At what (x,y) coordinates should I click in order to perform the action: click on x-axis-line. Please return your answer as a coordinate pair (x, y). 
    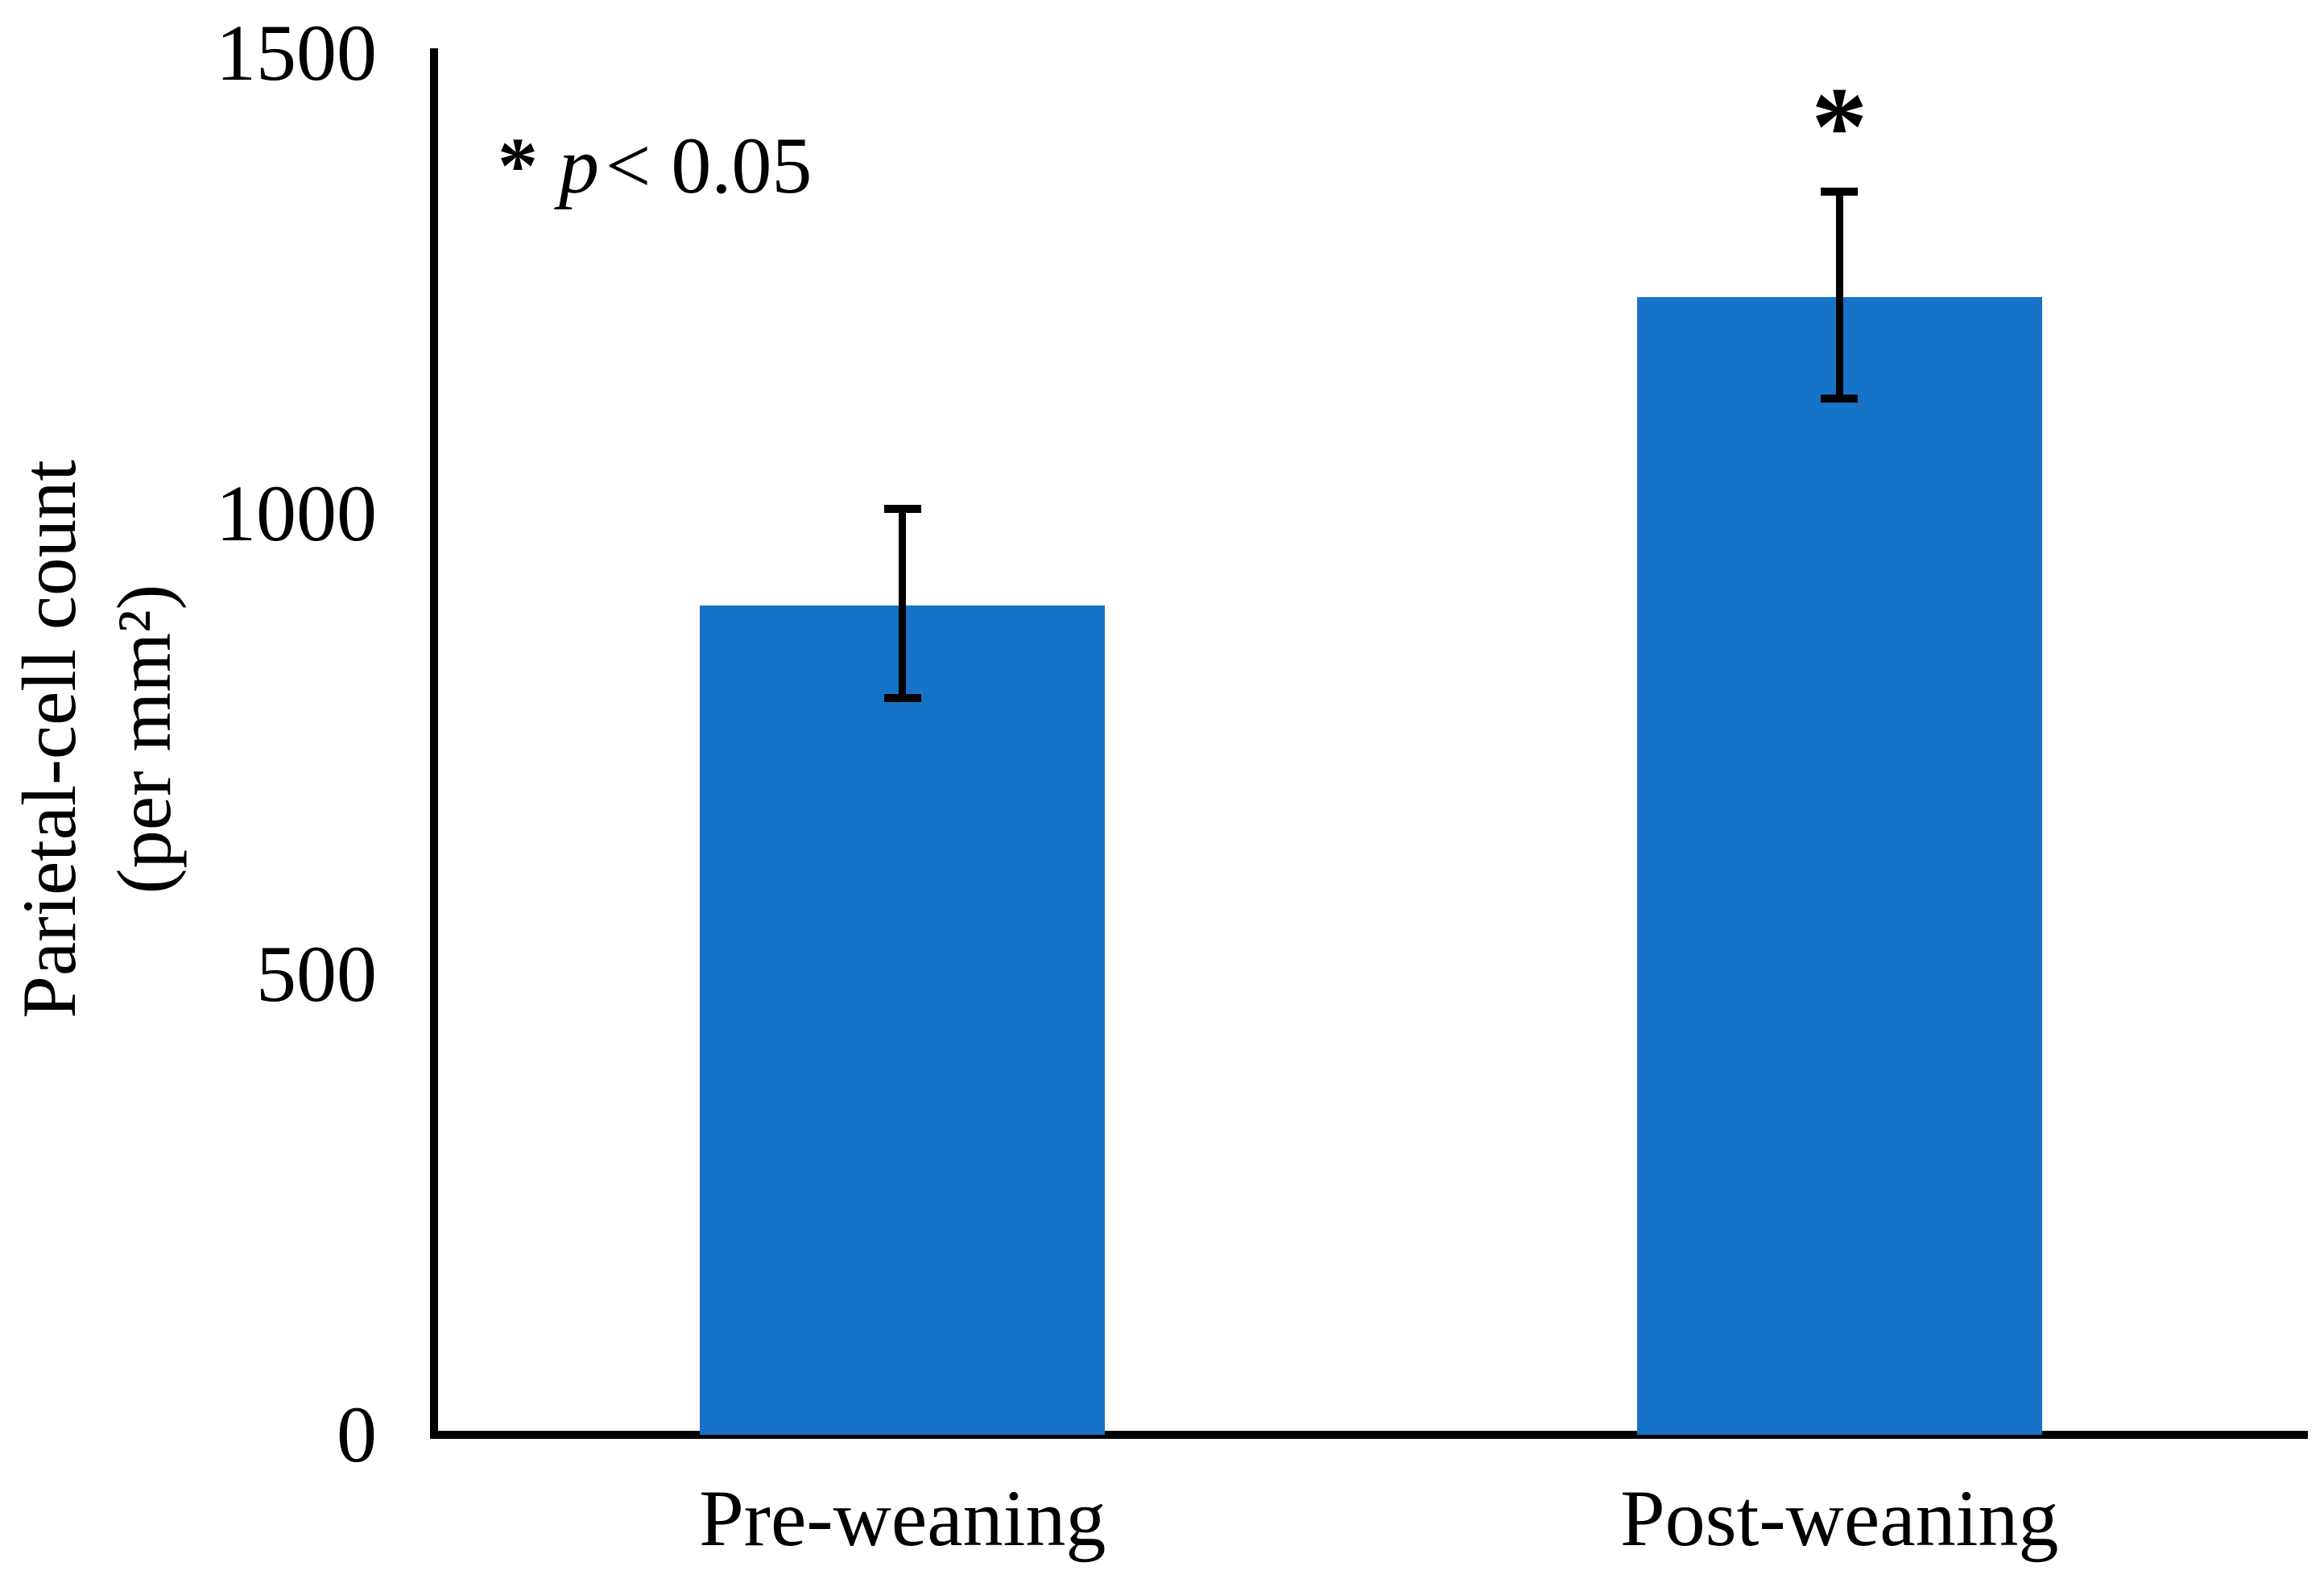
    Looking at the image, I should click on (1369, 1435).